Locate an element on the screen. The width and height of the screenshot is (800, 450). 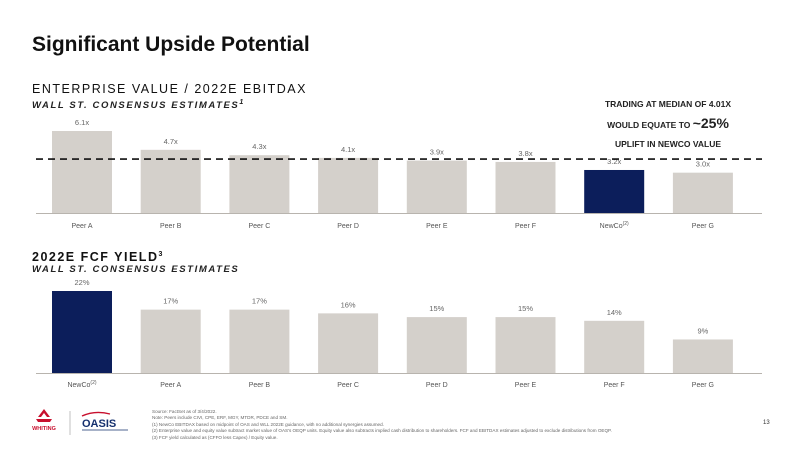
chart2-category-label: Peer A is located at coordinates (170, 385).